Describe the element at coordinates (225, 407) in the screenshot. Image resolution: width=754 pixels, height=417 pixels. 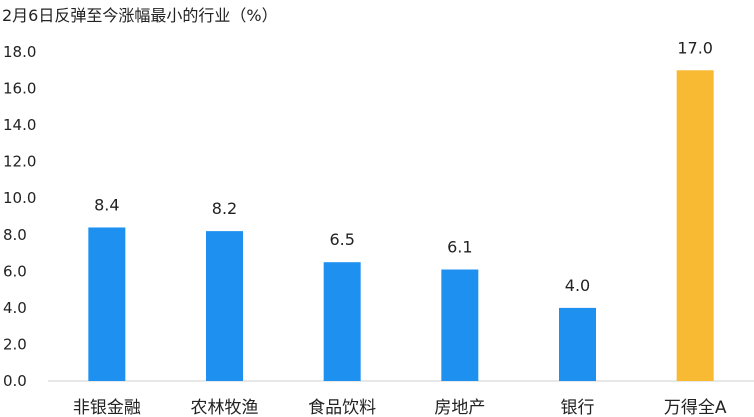
I see `category-label: 农林牧渔` at that location.